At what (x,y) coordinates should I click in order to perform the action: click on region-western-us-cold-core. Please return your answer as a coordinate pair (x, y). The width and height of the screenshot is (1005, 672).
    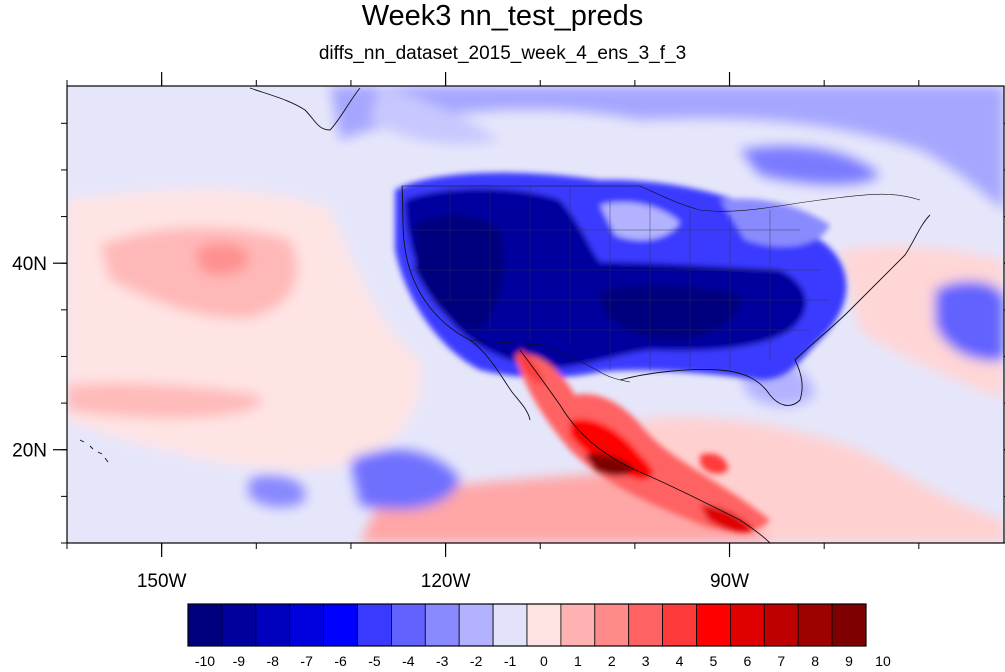
    Looking at the image, I should click on (460, 272).